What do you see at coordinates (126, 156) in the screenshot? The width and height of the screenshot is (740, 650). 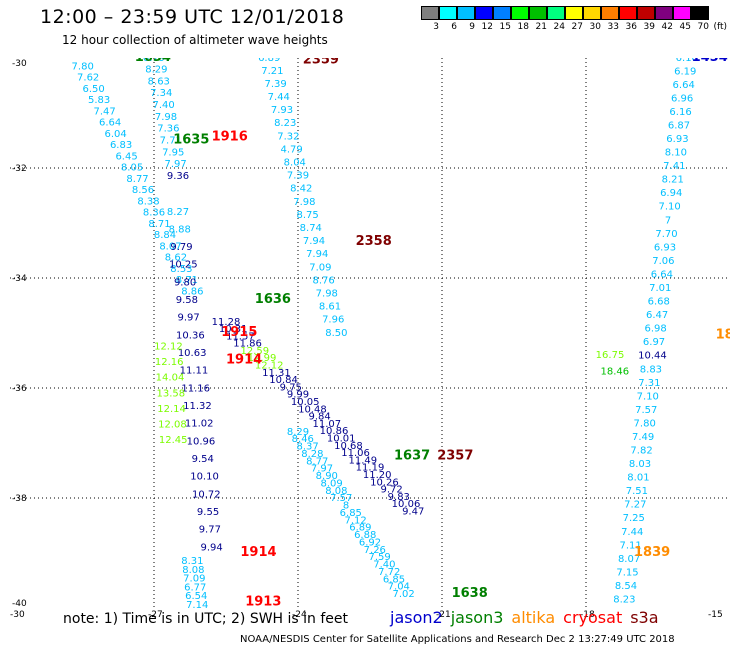 I see `swh-value: 6.45` at bounding box center [126, 156].